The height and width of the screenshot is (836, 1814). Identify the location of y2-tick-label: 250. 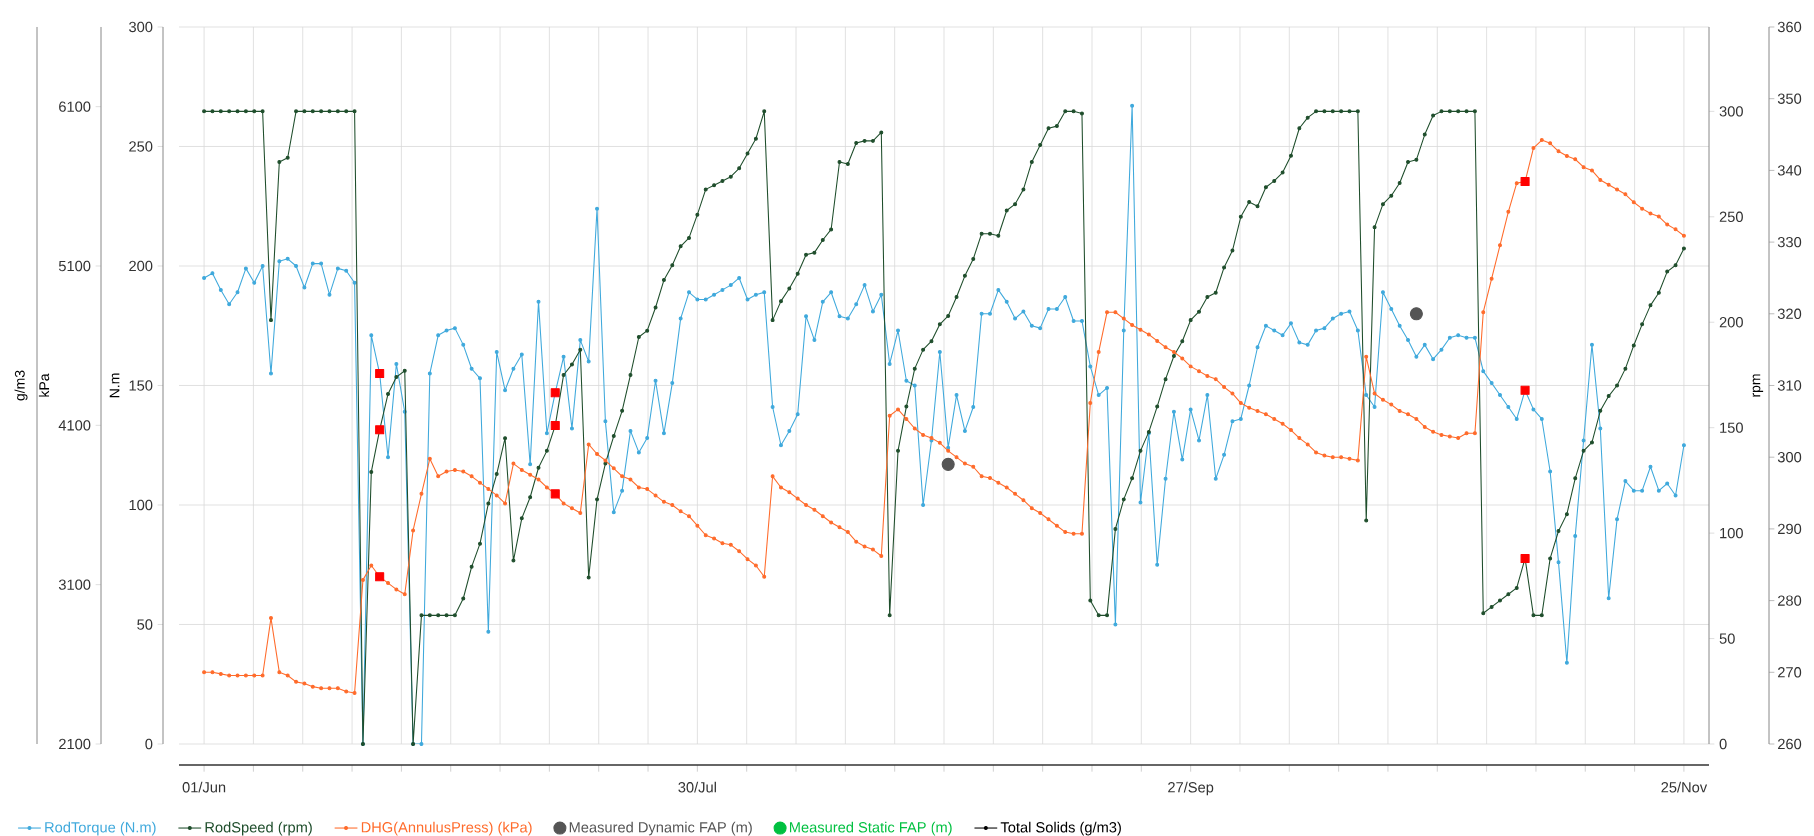
(1731, 216).